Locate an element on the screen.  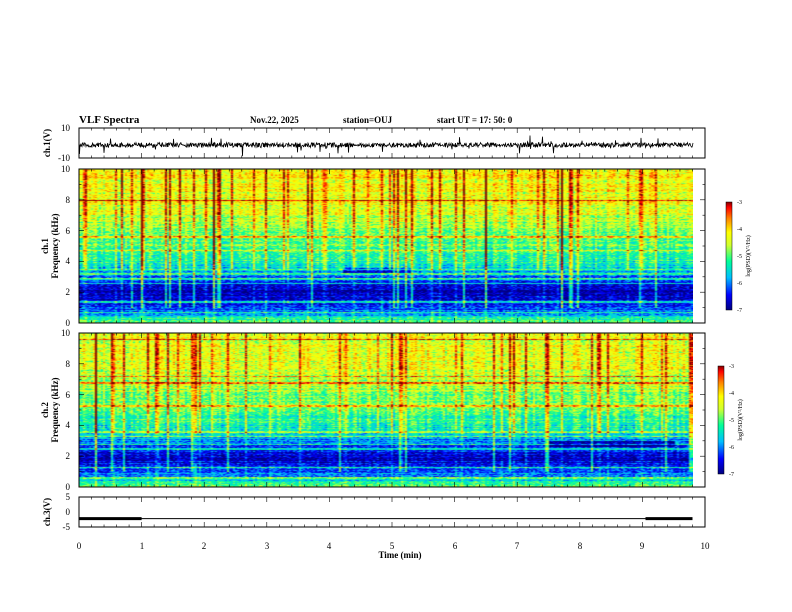
ch3-ytick-neg5: -5 is located at coordinates (67, 527).